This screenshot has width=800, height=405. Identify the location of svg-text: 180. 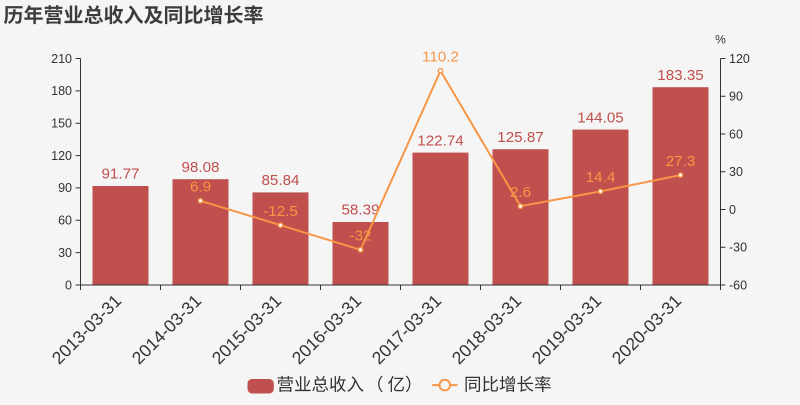
(61, 91).